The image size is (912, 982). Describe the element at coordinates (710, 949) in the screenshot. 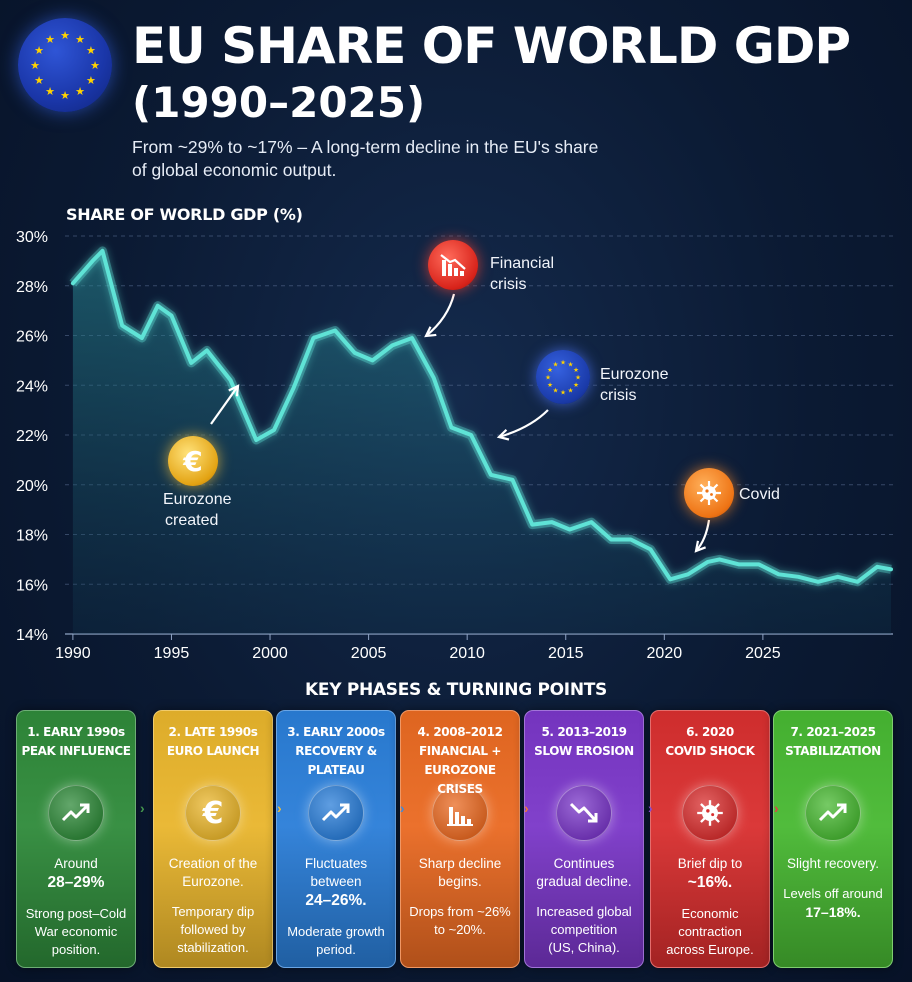

I see `phase-detail-line: across Europe.` at that location.